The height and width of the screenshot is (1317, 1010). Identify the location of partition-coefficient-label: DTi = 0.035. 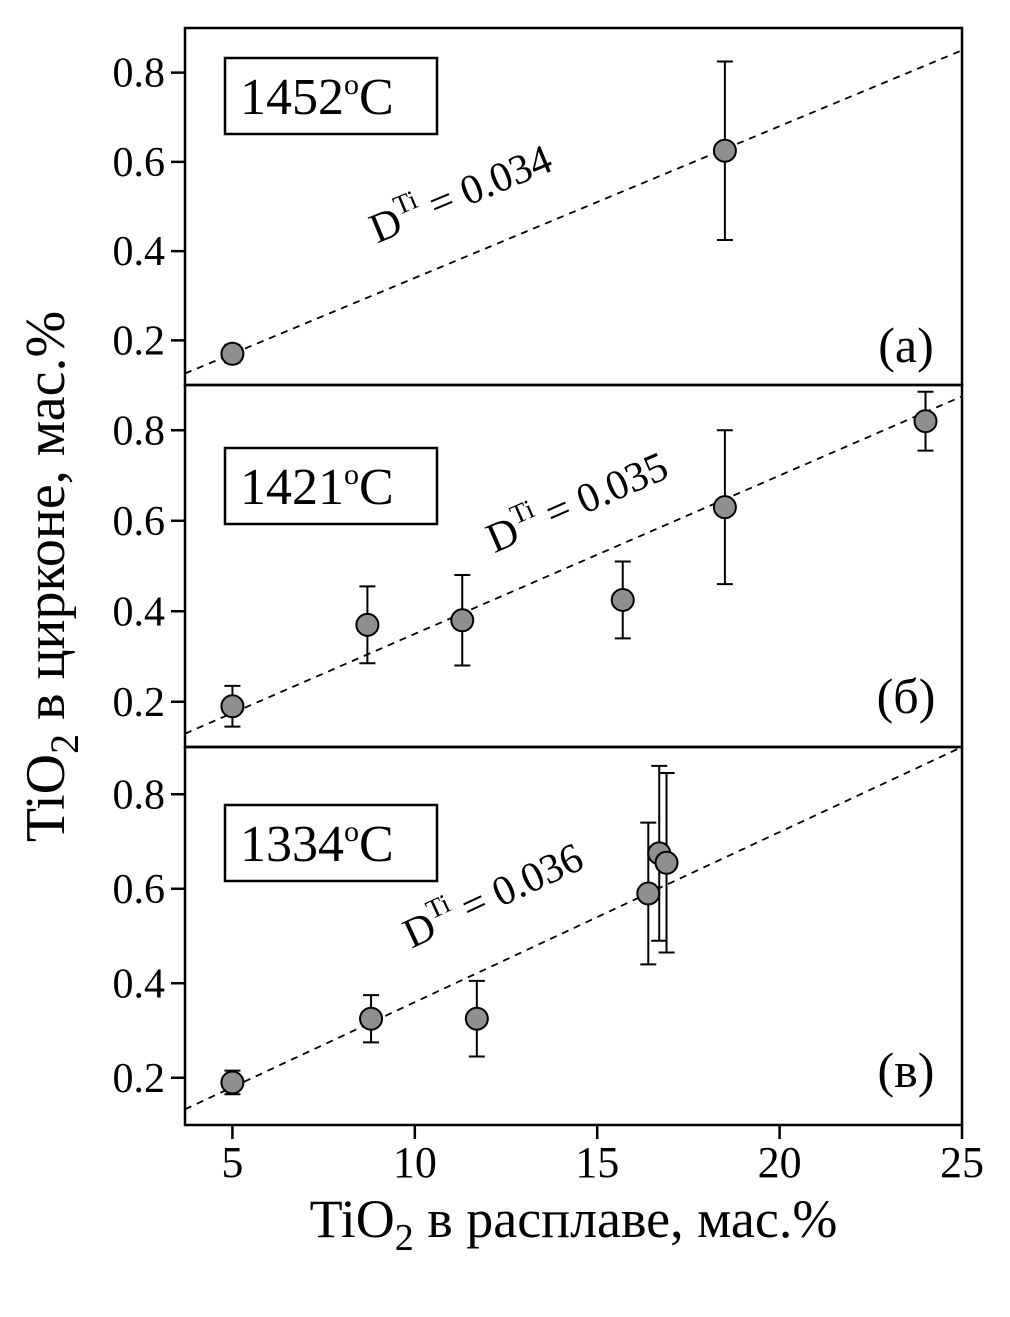
(576, 500).